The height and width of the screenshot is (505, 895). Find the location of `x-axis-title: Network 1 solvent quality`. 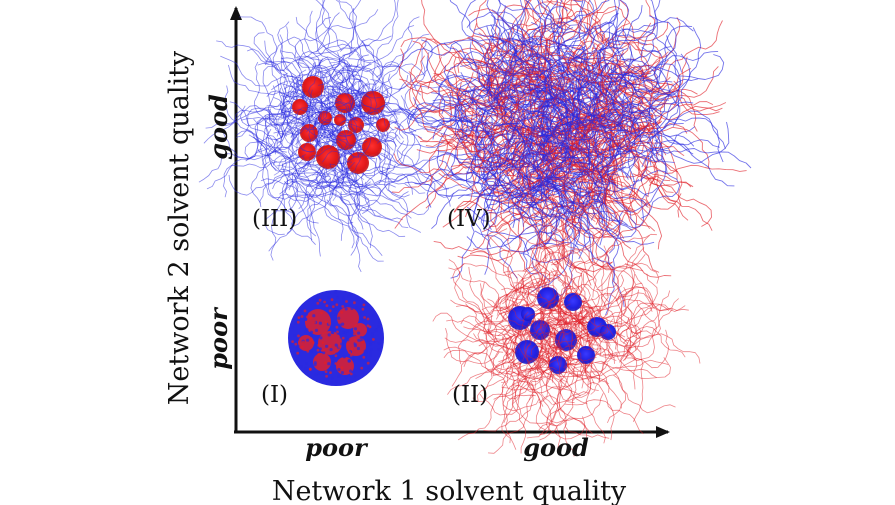

x-axis-title: Network 1 solvent quality is located at coordinates (449, 490).